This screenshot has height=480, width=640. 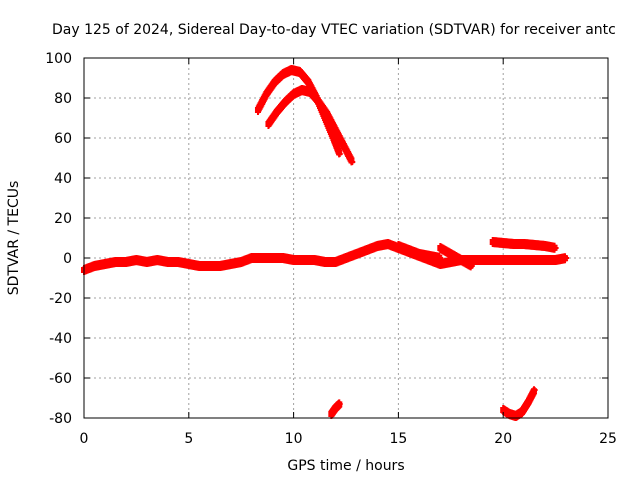 What do you see at coordinates (63, 99) in the screenshot?
I see `y-tick-label: 80` at bounding box center [63, 99].